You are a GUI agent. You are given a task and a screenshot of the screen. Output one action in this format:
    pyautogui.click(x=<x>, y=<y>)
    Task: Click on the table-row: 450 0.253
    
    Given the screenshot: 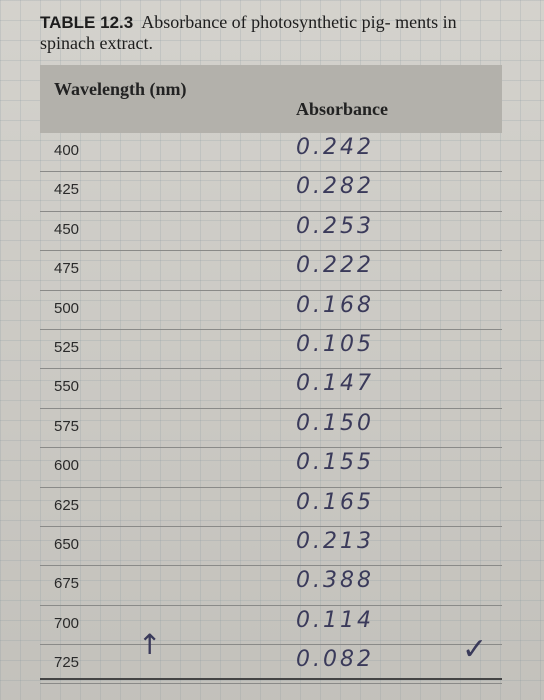 What is the action you would take?
    pyautogui.click(x=271, y=232)
    